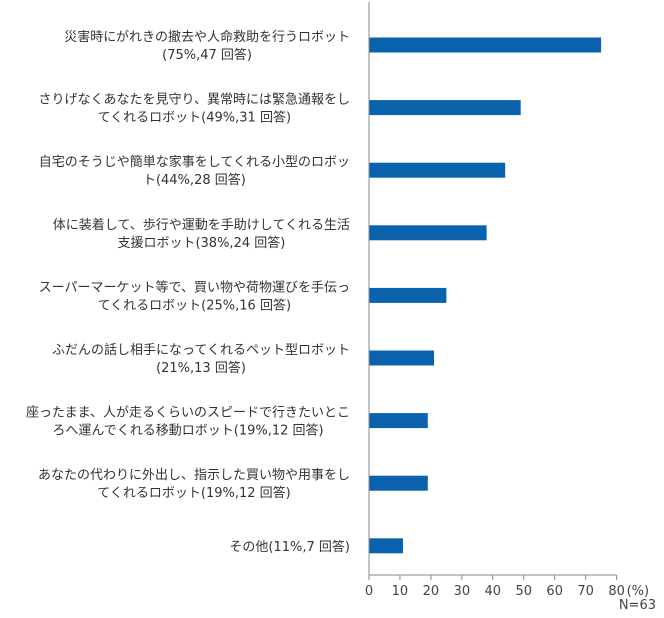 The height and width of the screenshot is (618, 664). I want to click on x-tick-label: 80, so click(616, 591).